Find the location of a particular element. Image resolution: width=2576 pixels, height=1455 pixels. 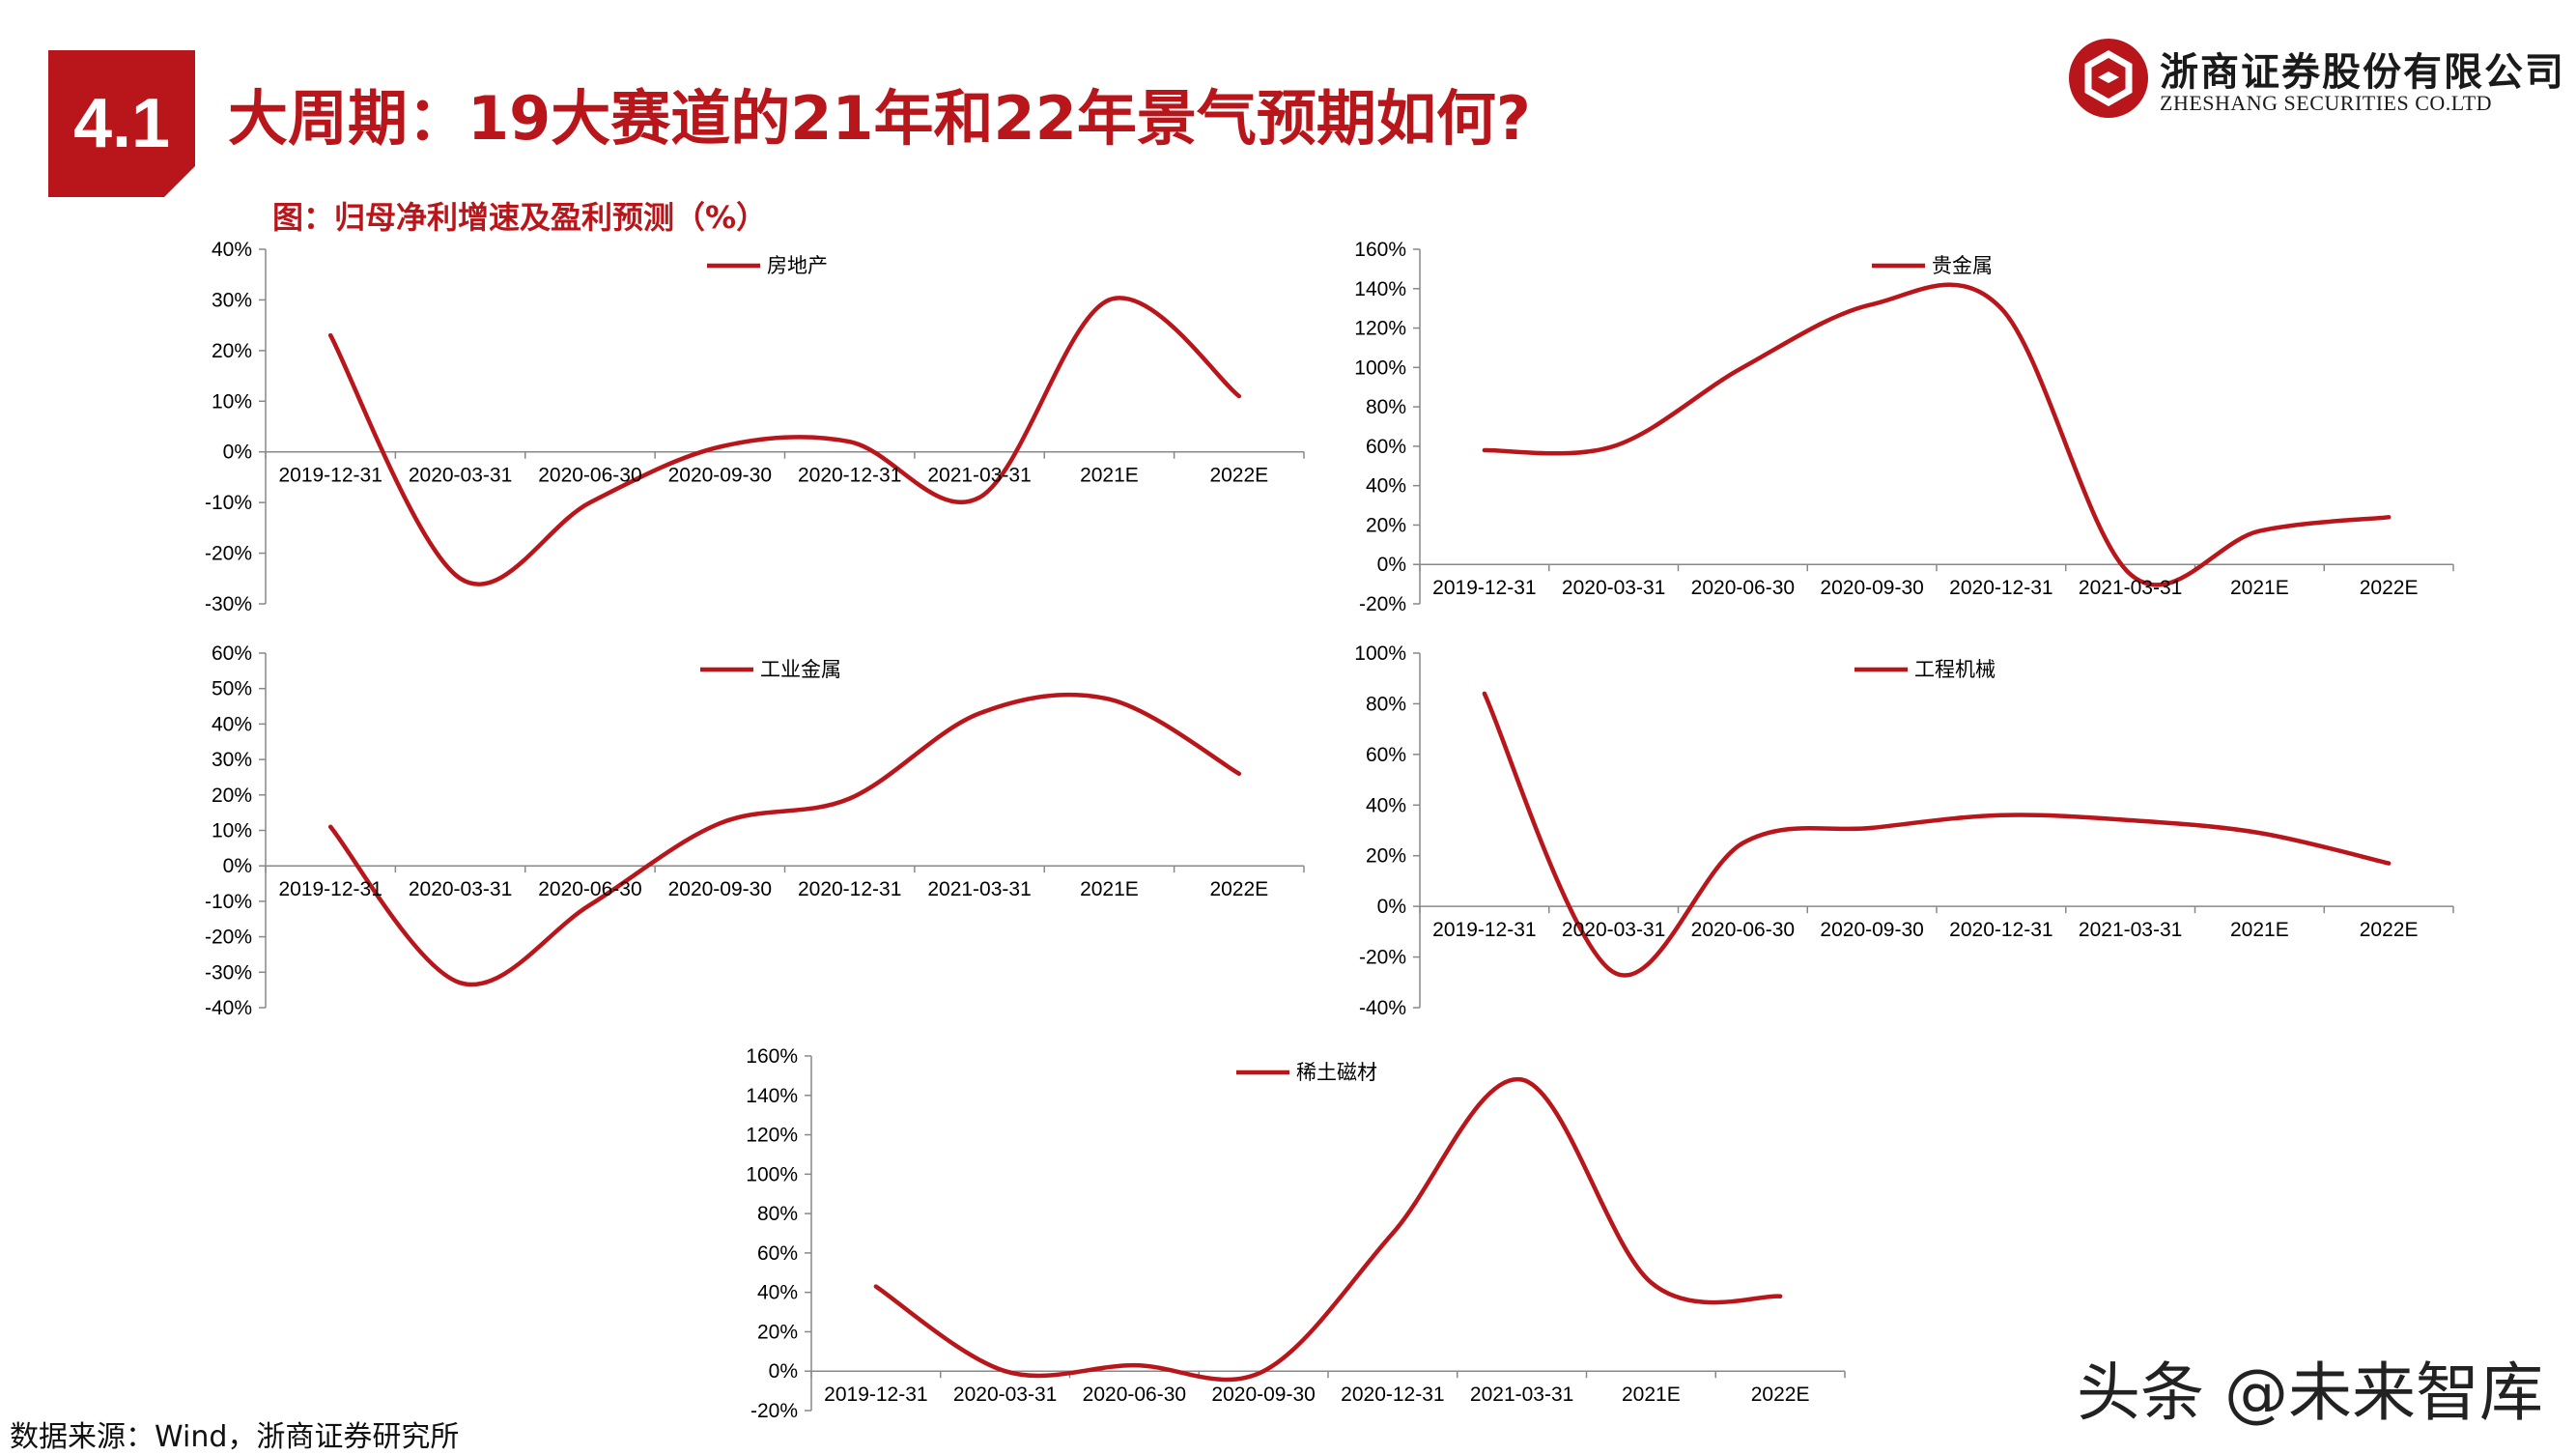

zheshang-logo-icon is located at coordinates (2108, 79).